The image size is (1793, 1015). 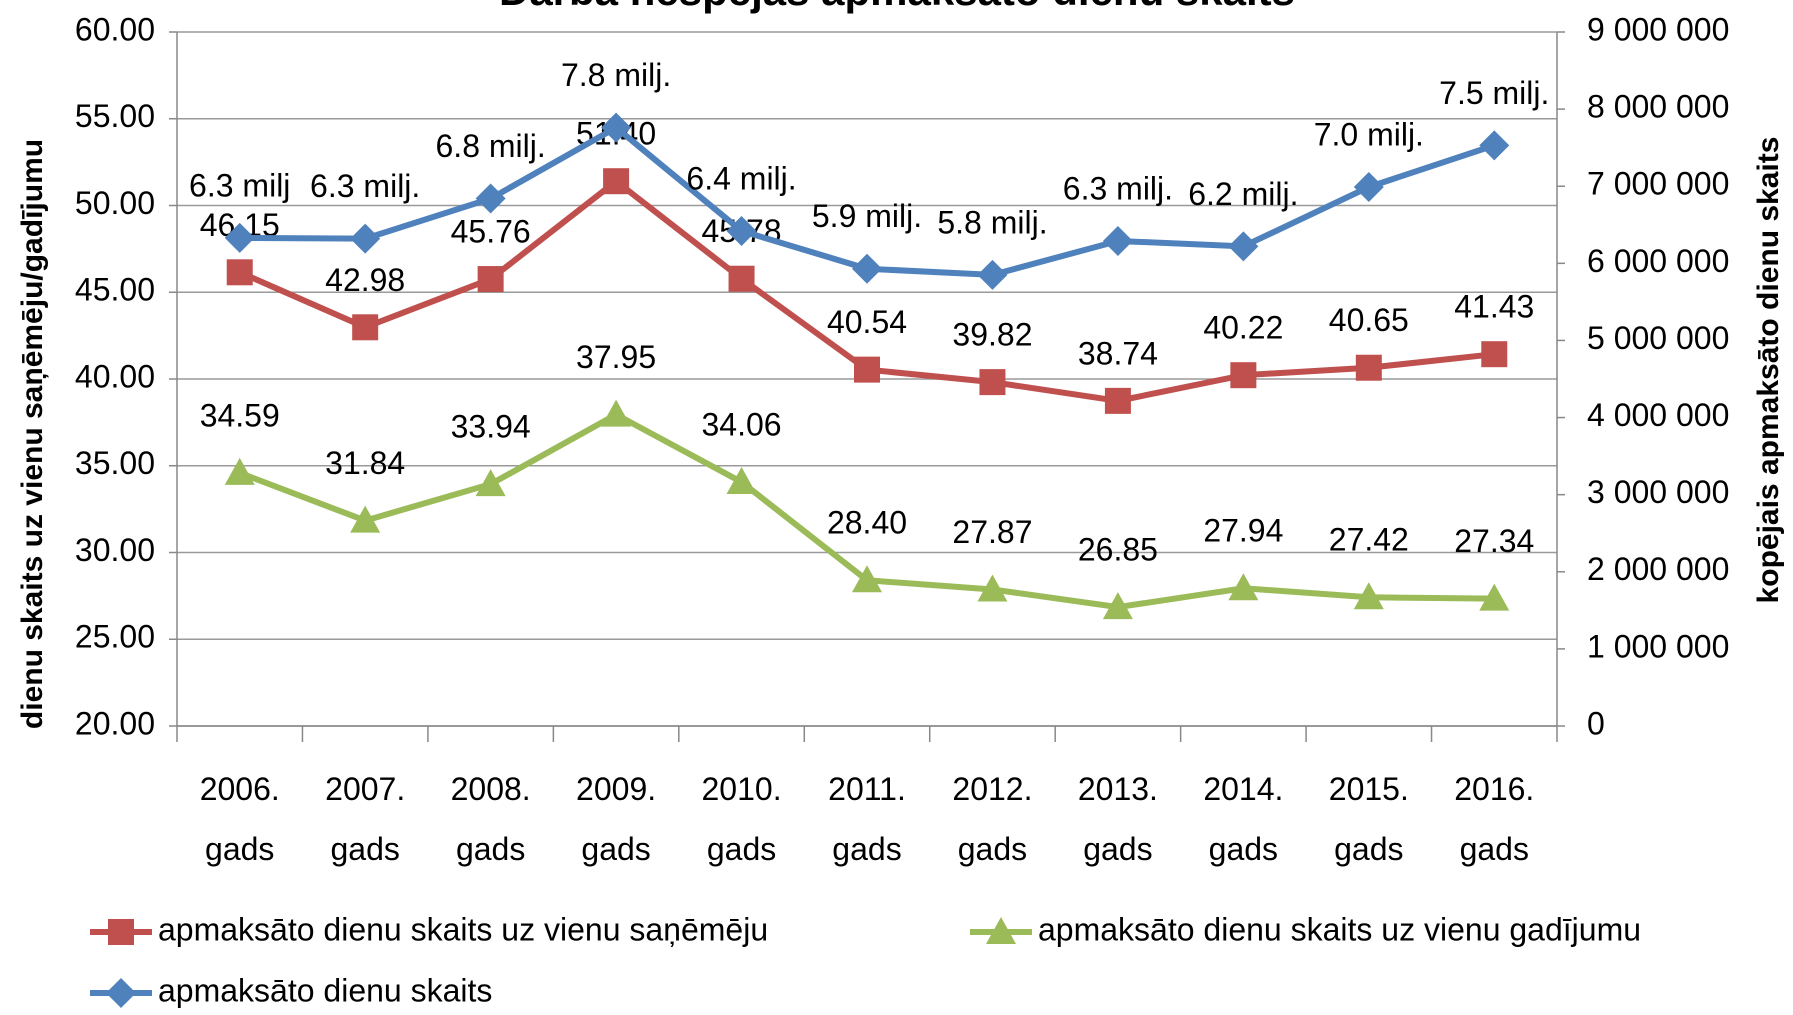 I want to click on y-tick-label: 40.00, so click(x=115, y=376).